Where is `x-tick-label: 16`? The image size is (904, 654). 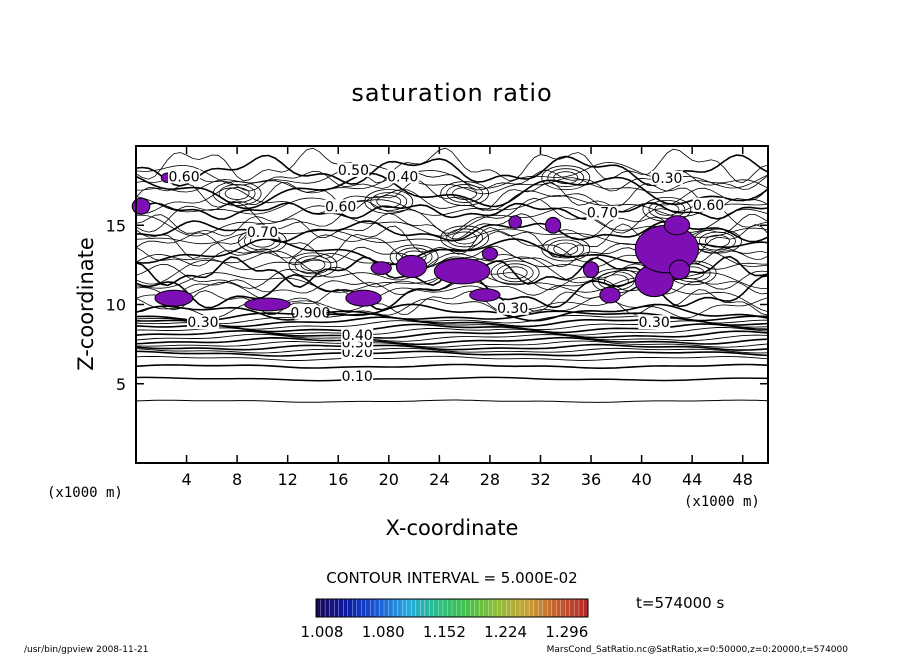 x-tick-label: 16 is located at coordinates (338, 479).